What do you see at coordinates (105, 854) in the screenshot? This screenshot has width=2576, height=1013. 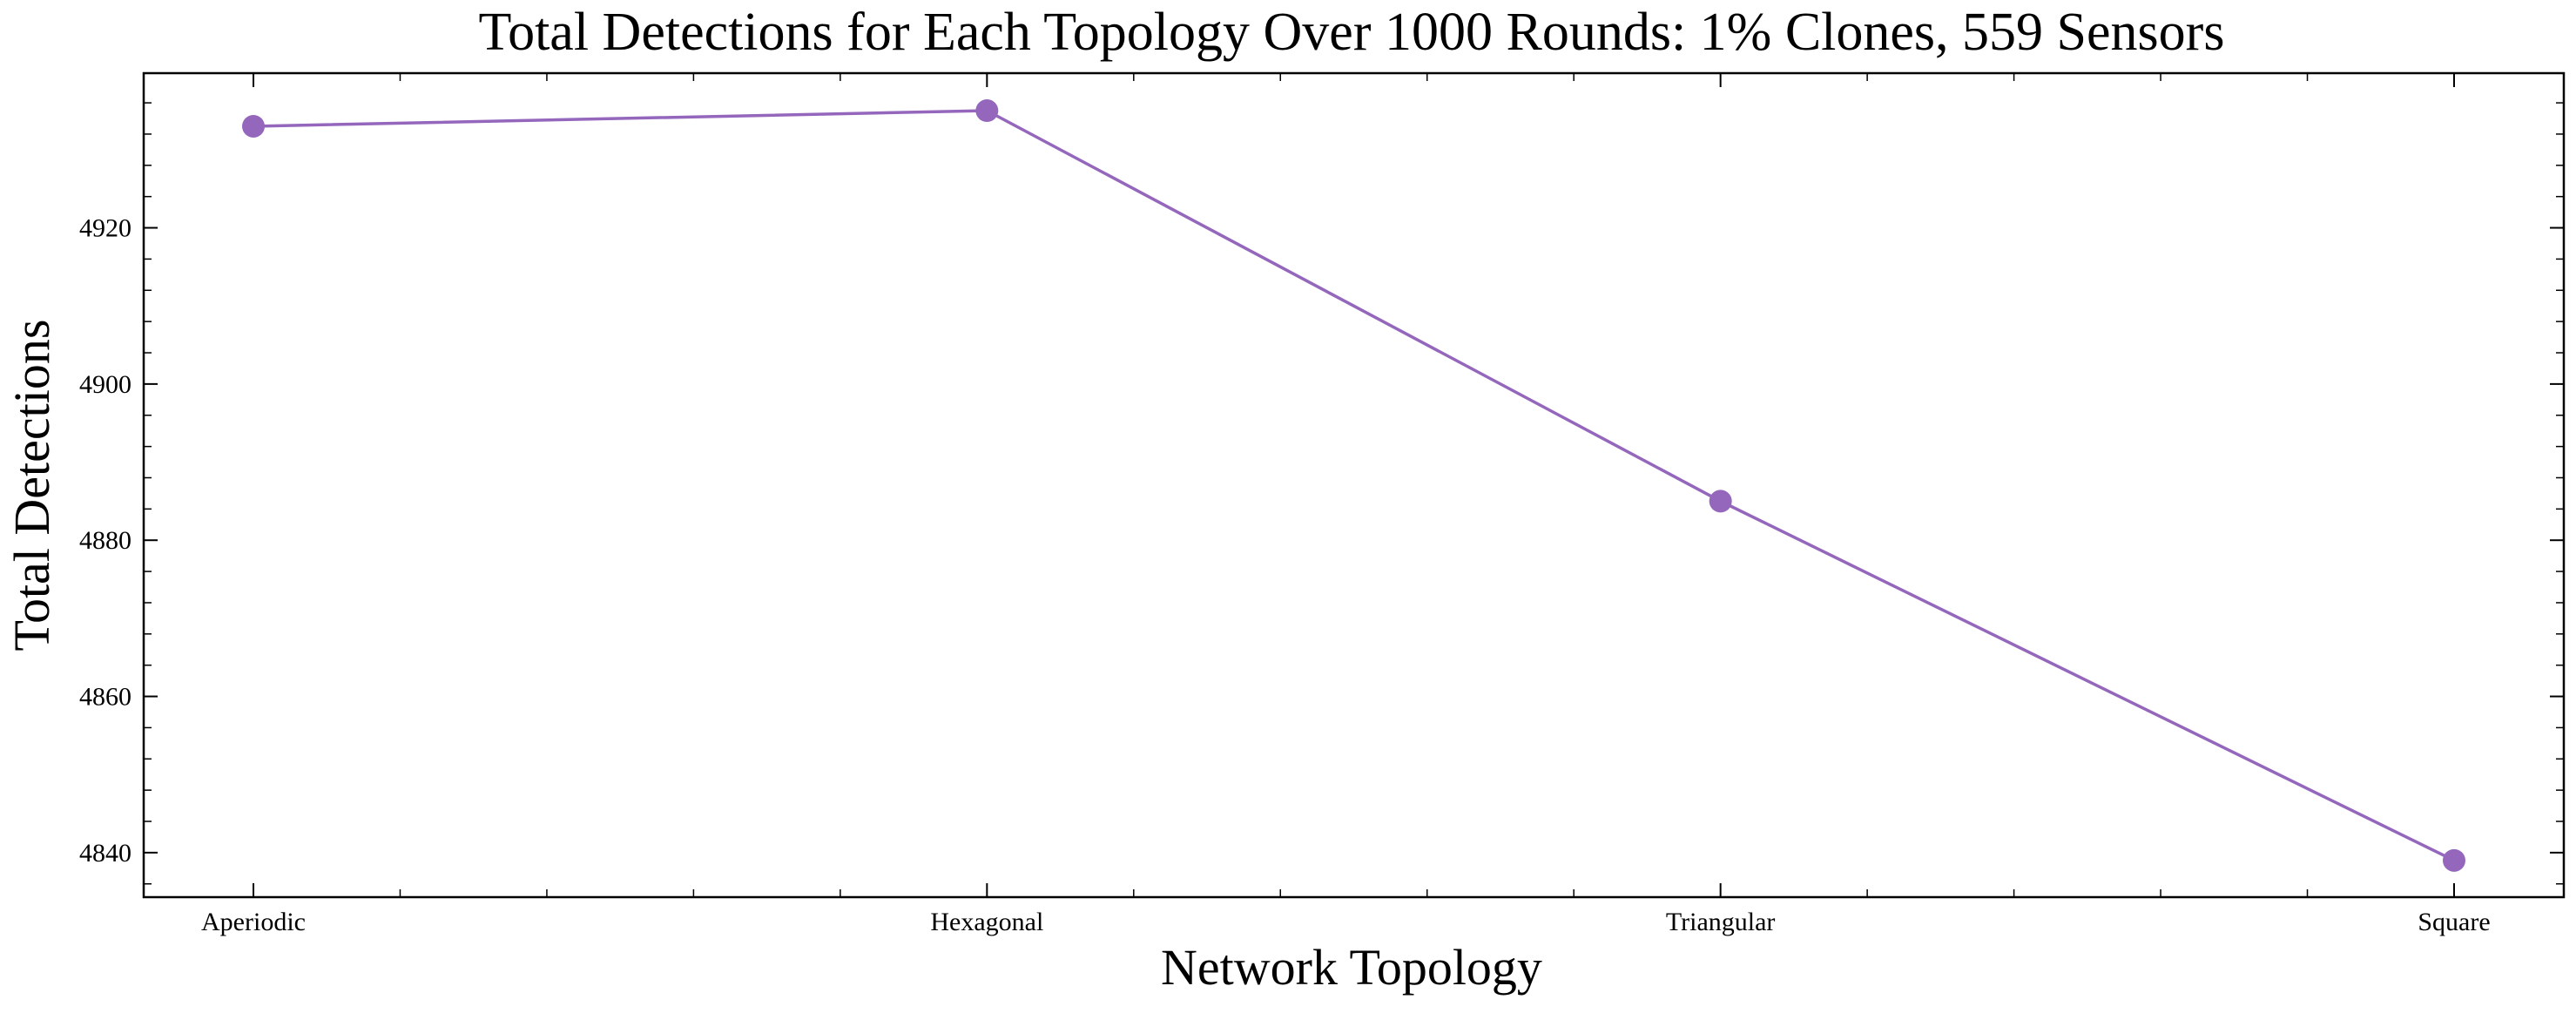 I see `y-tick-label: 4840` at bounding box center [105, 854].